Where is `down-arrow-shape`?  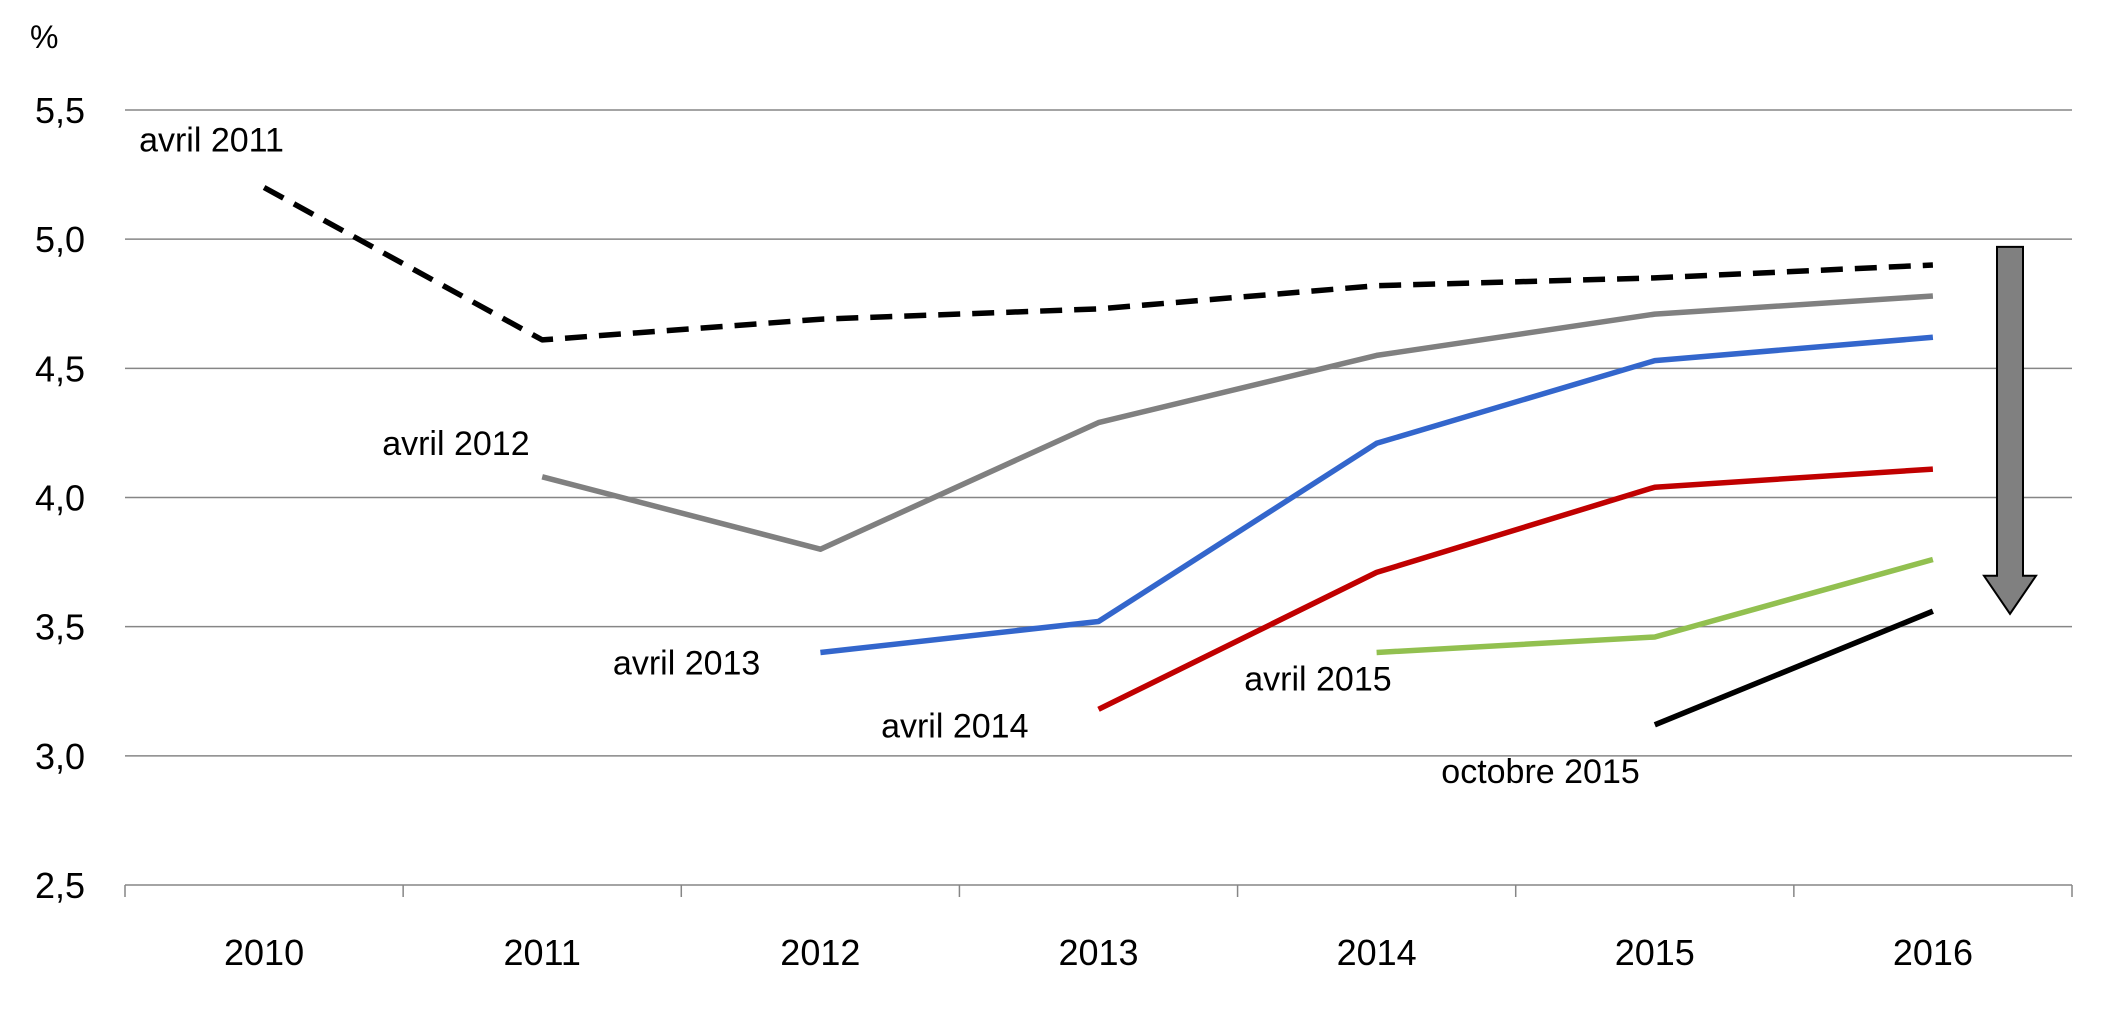
down-arrow-shape is located at coordinates (2010, 430).